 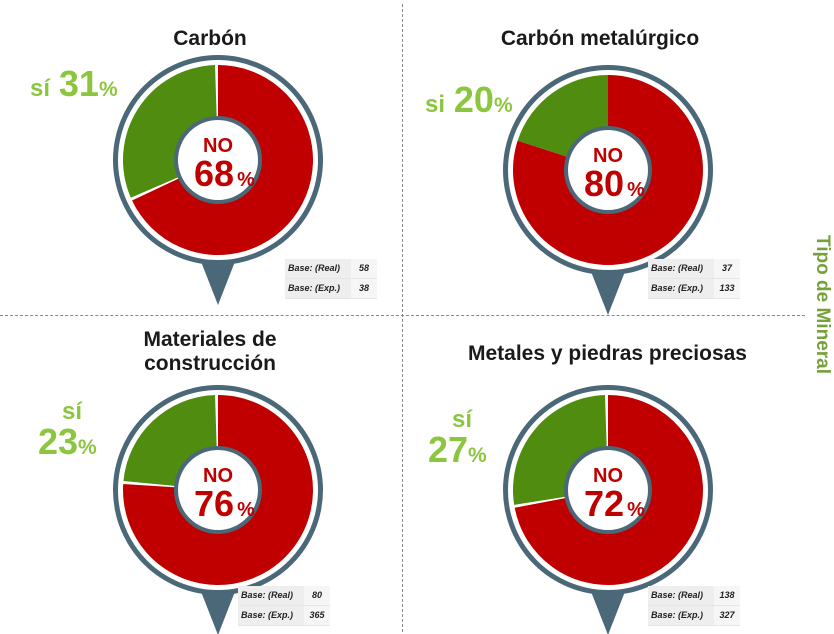 What do you see at coordinates (822, 305) in the screenshot?
I see `side-label: Tipo de Mineral` at bounding box center [822, 305].